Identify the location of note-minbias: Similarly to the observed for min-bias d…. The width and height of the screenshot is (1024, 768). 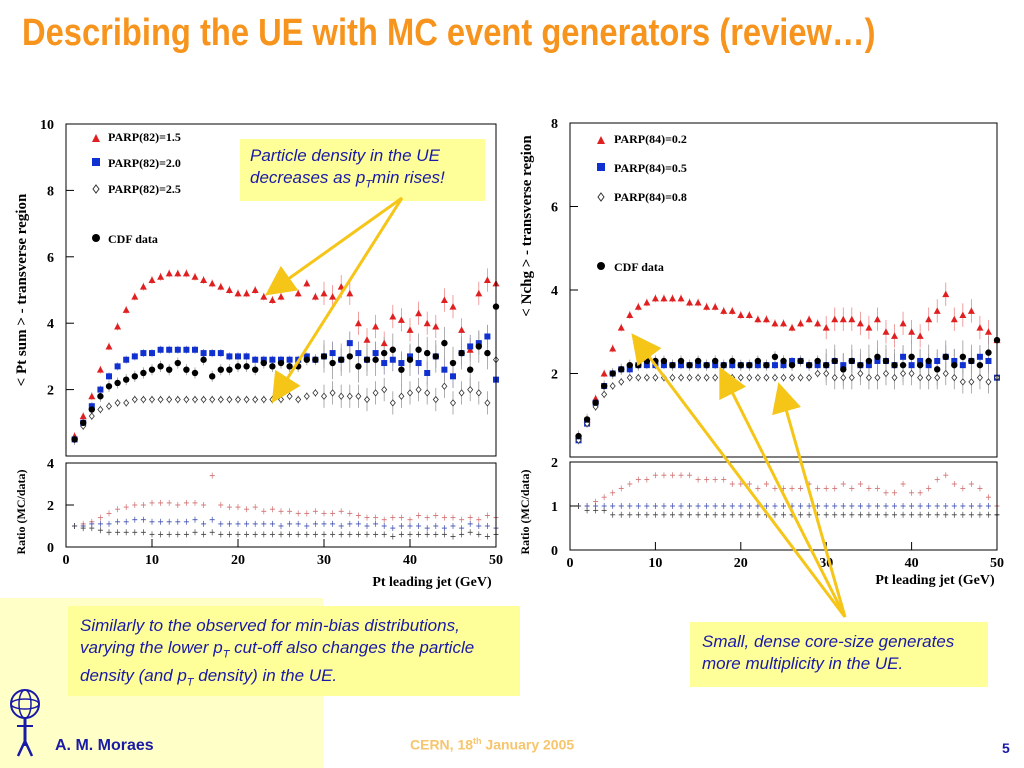
(294, 651).